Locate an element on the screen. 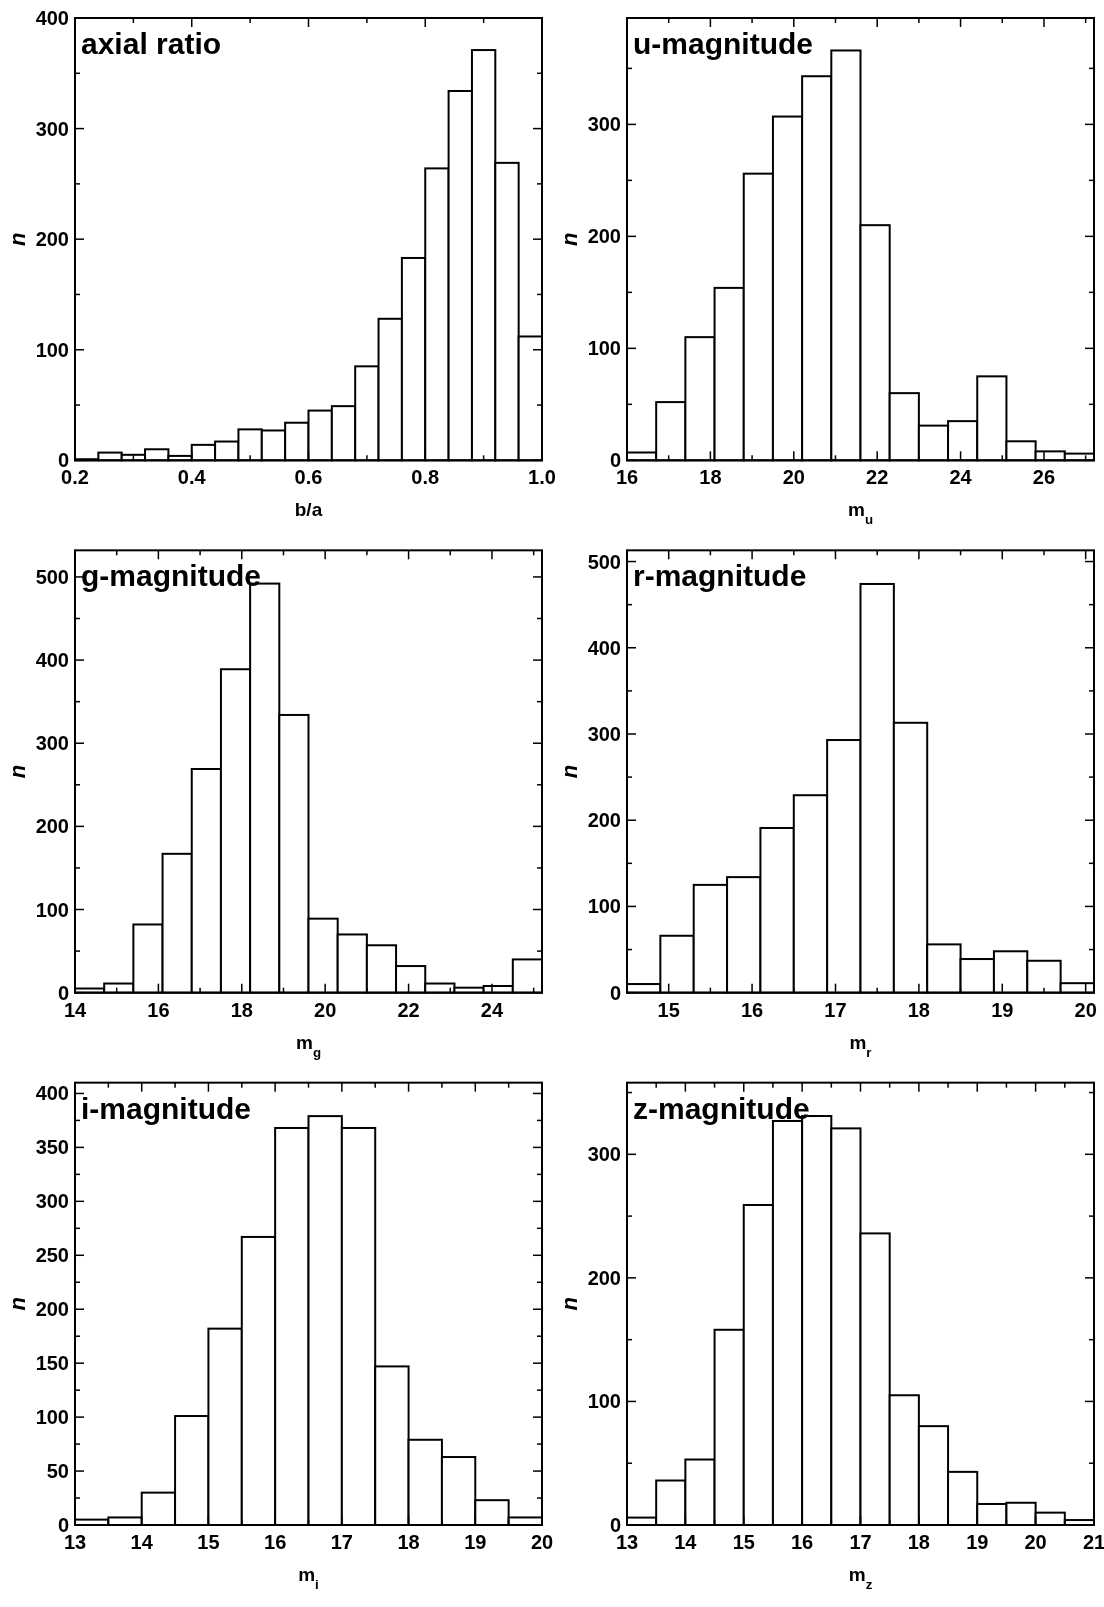 Image resolution: width=1104 pixels, height=1607 pixels. y-tick-label: 50 is located at coordinates (57, 1471).